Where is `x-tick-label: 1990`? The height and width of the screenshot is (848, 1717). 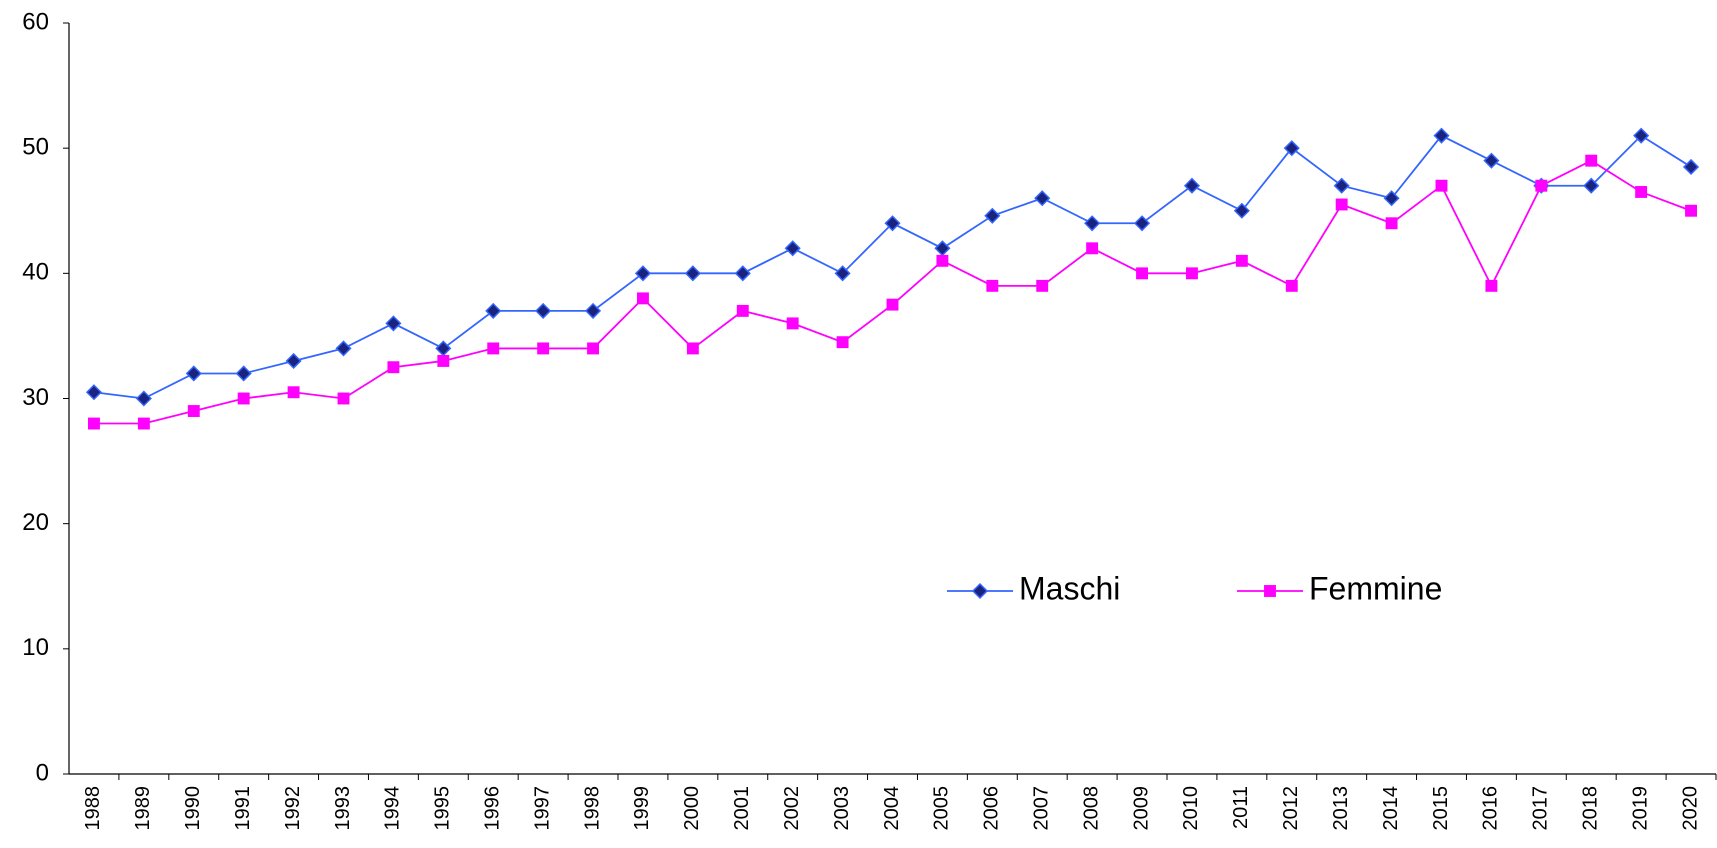
x-tick-label: 1990 is located at coordinates (193, 808).